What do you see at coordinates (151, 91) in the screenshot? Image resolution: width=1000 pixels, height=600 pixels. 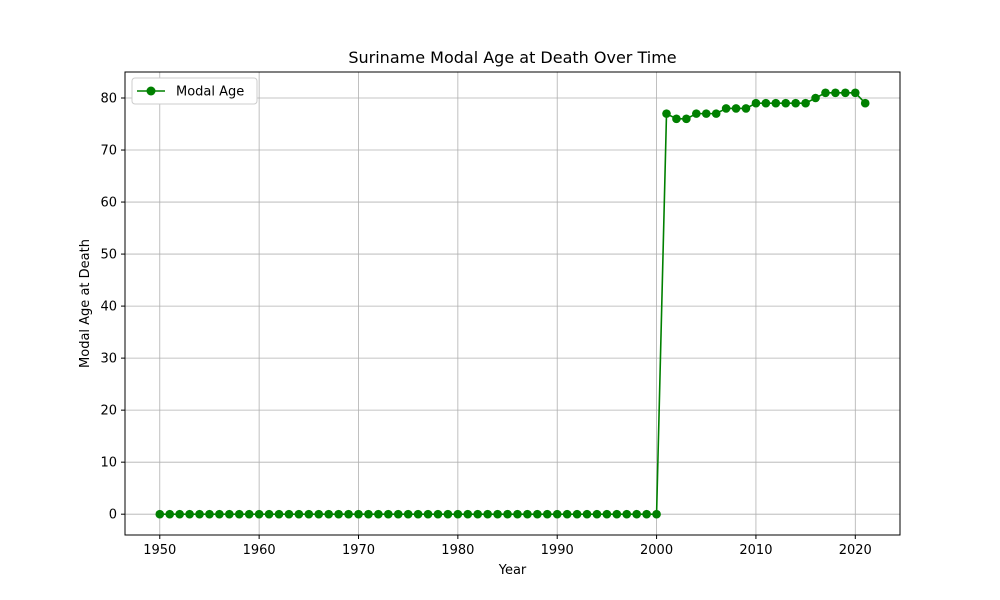 I see `legend-marker-icon` at bounding box center [151, 91].